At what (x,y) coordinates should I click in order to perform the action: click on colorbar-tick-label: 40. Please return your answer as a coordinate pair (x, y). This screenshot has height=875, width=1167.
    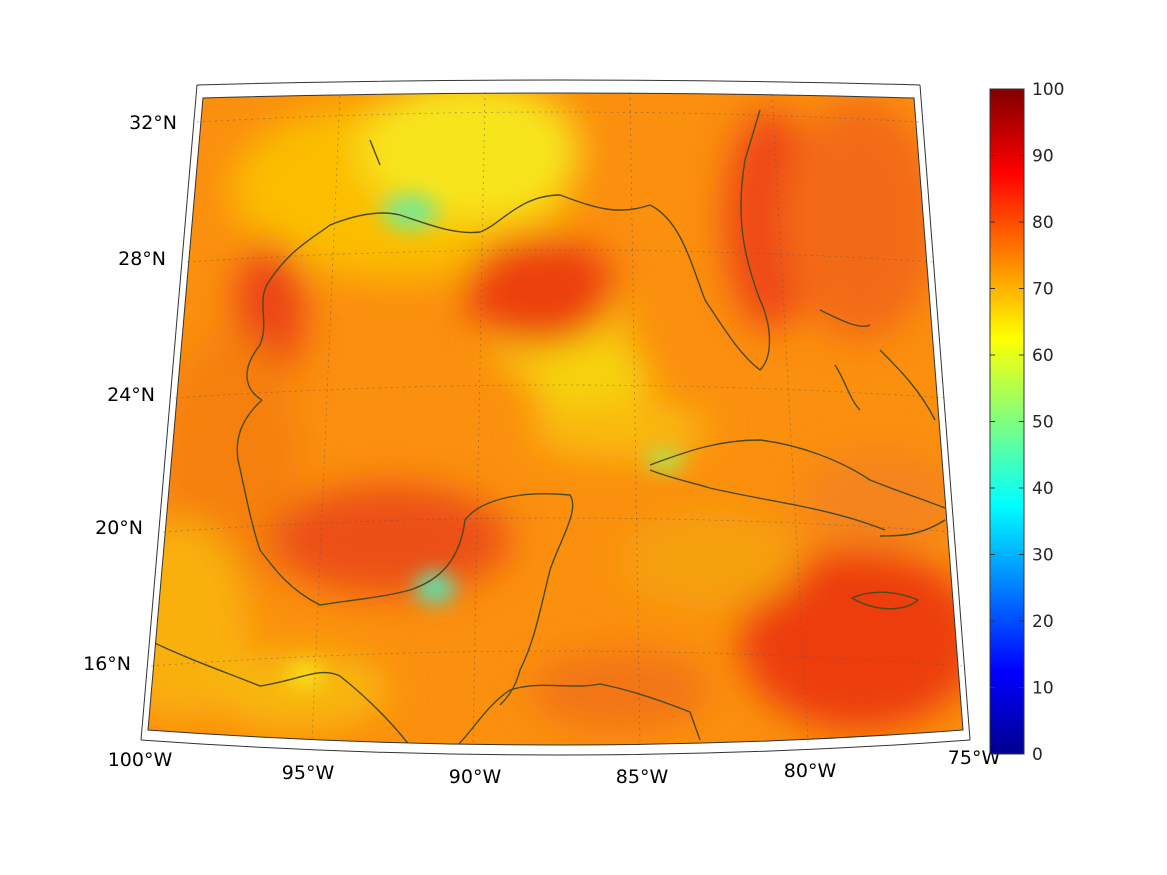
    Looking at the image, I should click on (1043, 489).